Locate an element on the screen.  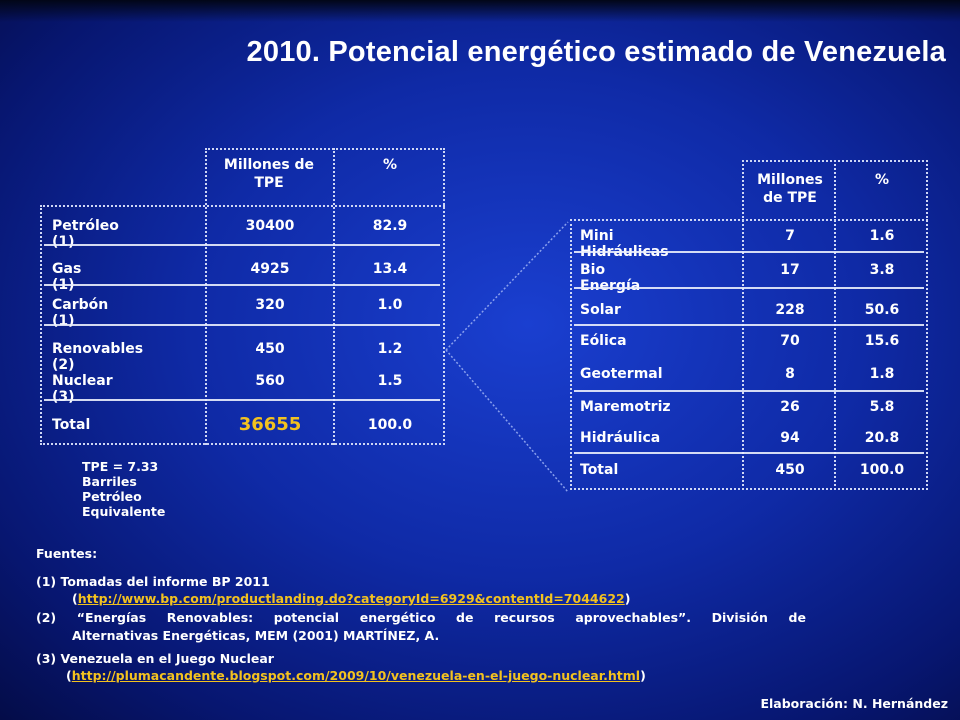
right-row-value: 70 is located at coordinates (790, 341).